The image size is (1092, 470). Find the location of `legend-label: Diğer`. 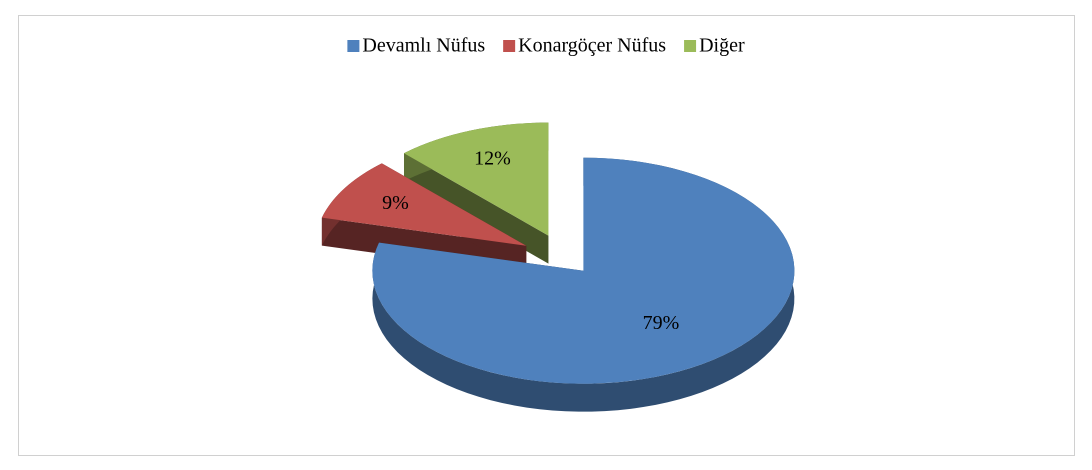

legend-label: Diğer is located at coordinates (722, 46).